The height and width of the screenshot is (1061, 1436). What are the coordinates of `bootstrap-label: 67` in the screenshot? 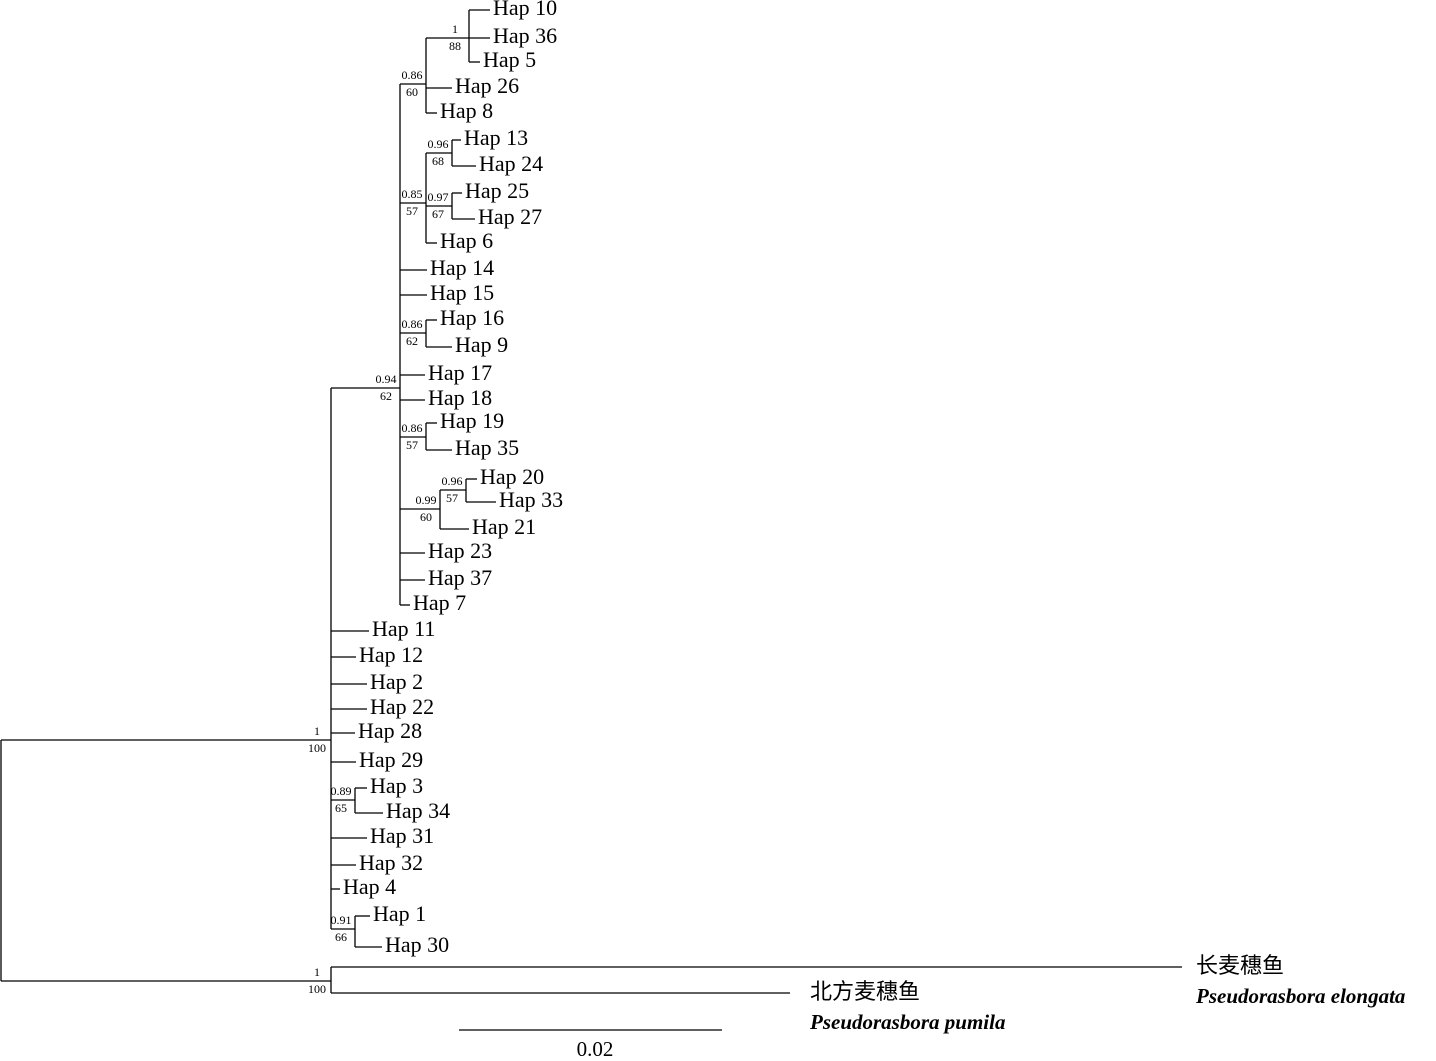 It's located at (438, 214).